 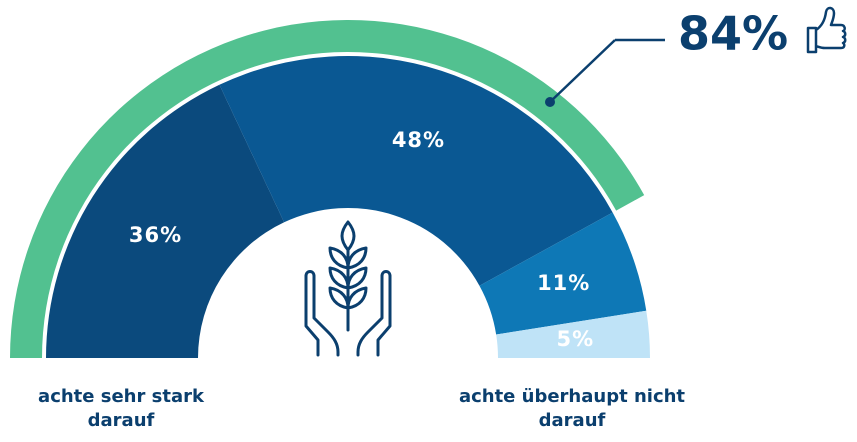 I want to click on highlight-label: 84%, so click(x=733, y=34).